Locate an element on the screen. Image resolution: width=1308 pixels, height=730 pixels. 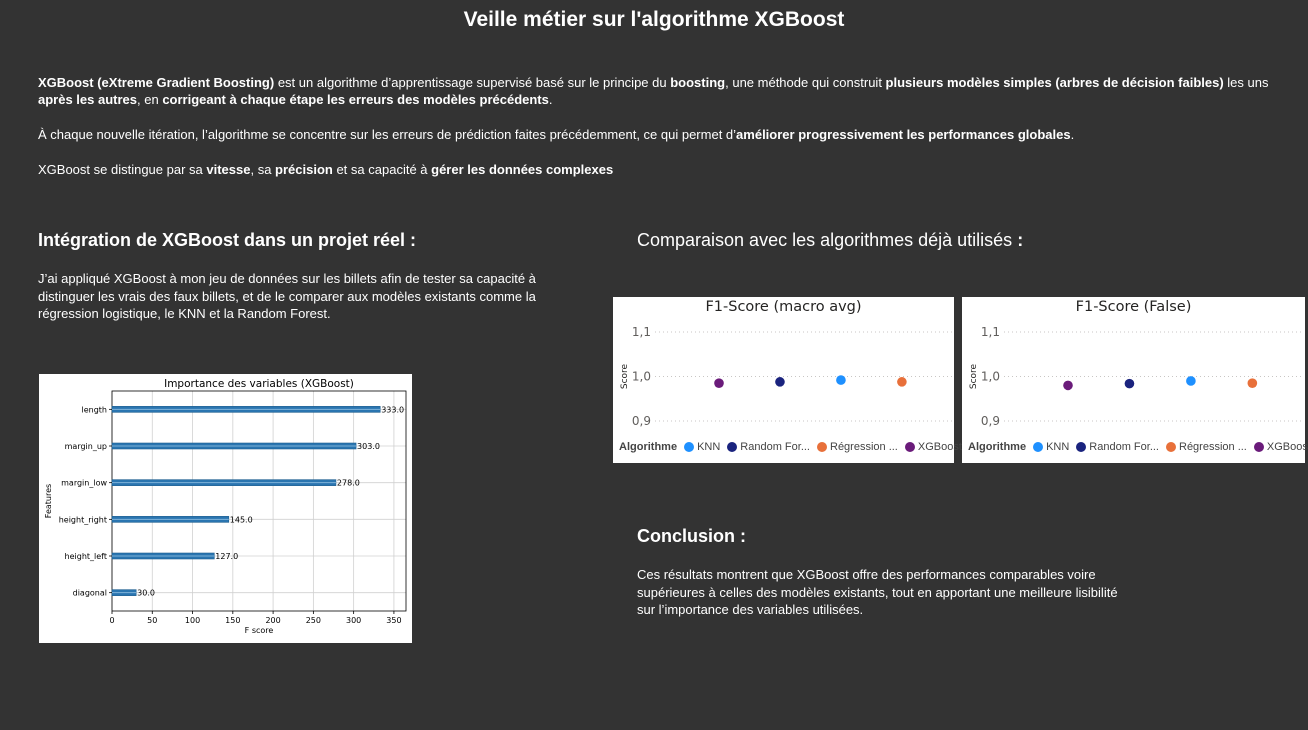
y-axis-label: Features is located at coordinates (48, 501).